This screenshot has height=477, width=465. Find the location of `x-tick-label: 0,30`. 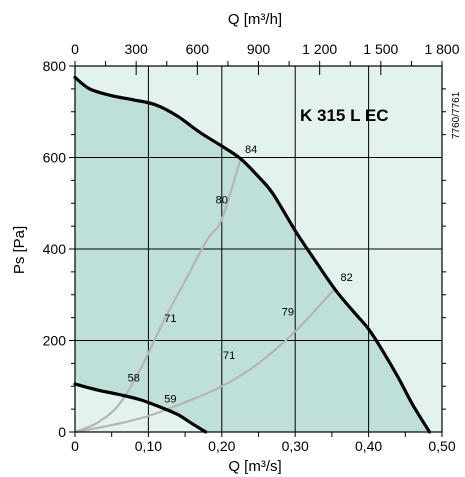

x-tick-label: 0,30 is located at coordinates (295, 446).